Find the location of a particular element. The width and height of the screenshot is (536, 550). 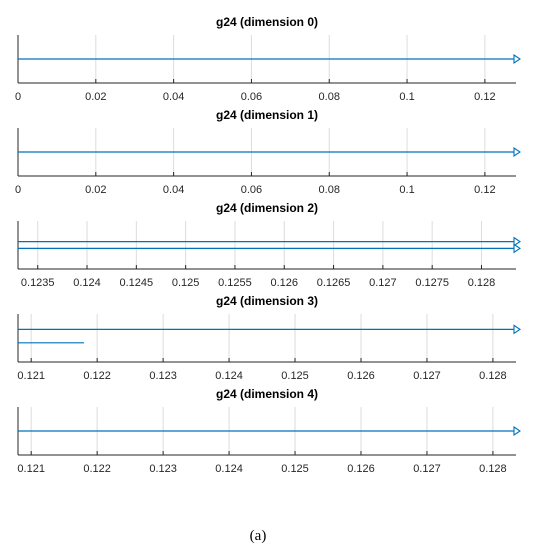

chart-title: g24 (dimension 4) is located at coordinates (267, 394).